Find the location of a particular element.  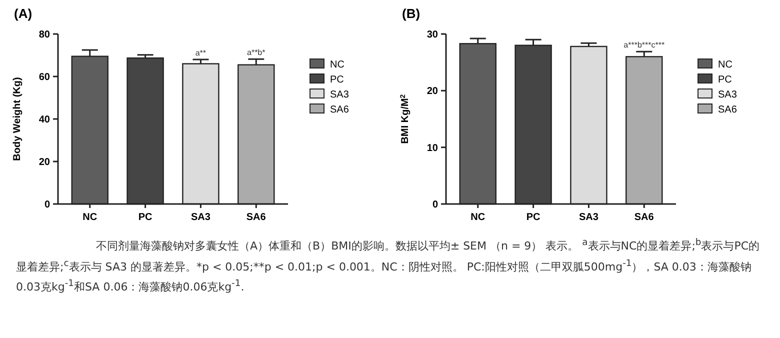

annotation: a***b***c*** is located at coordinates (644, 45).